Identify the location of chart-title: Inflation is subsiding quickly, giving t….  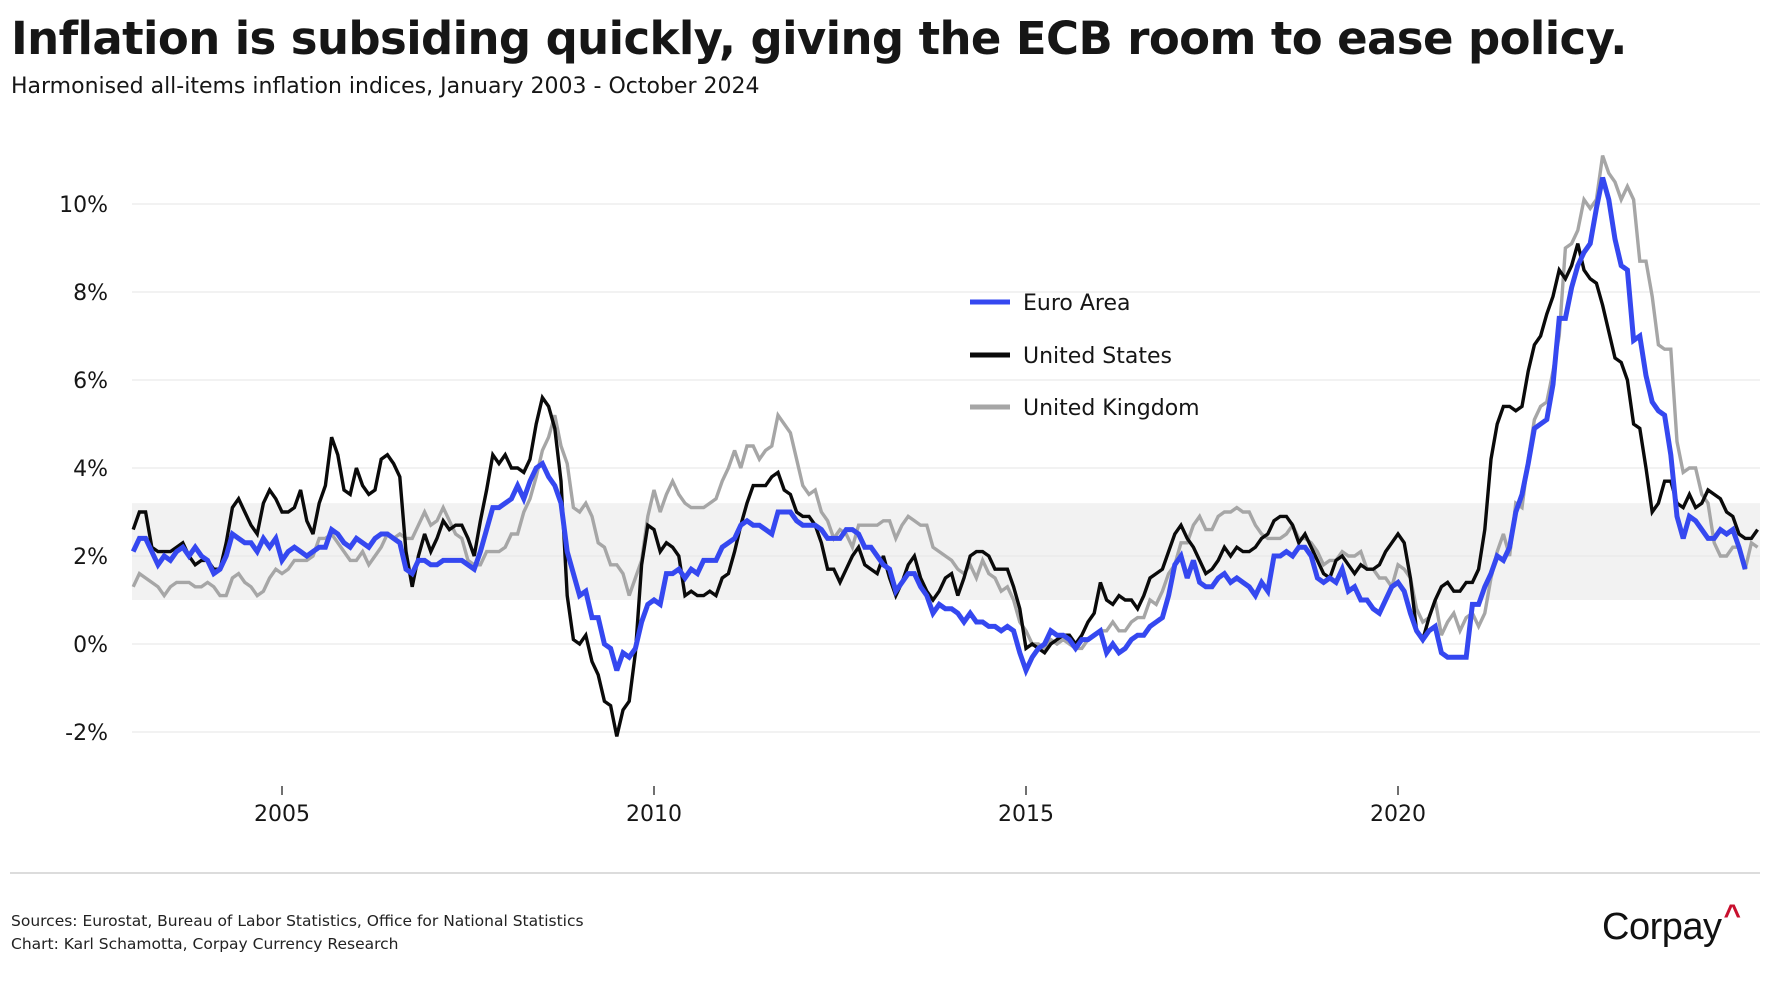
(819, 38).